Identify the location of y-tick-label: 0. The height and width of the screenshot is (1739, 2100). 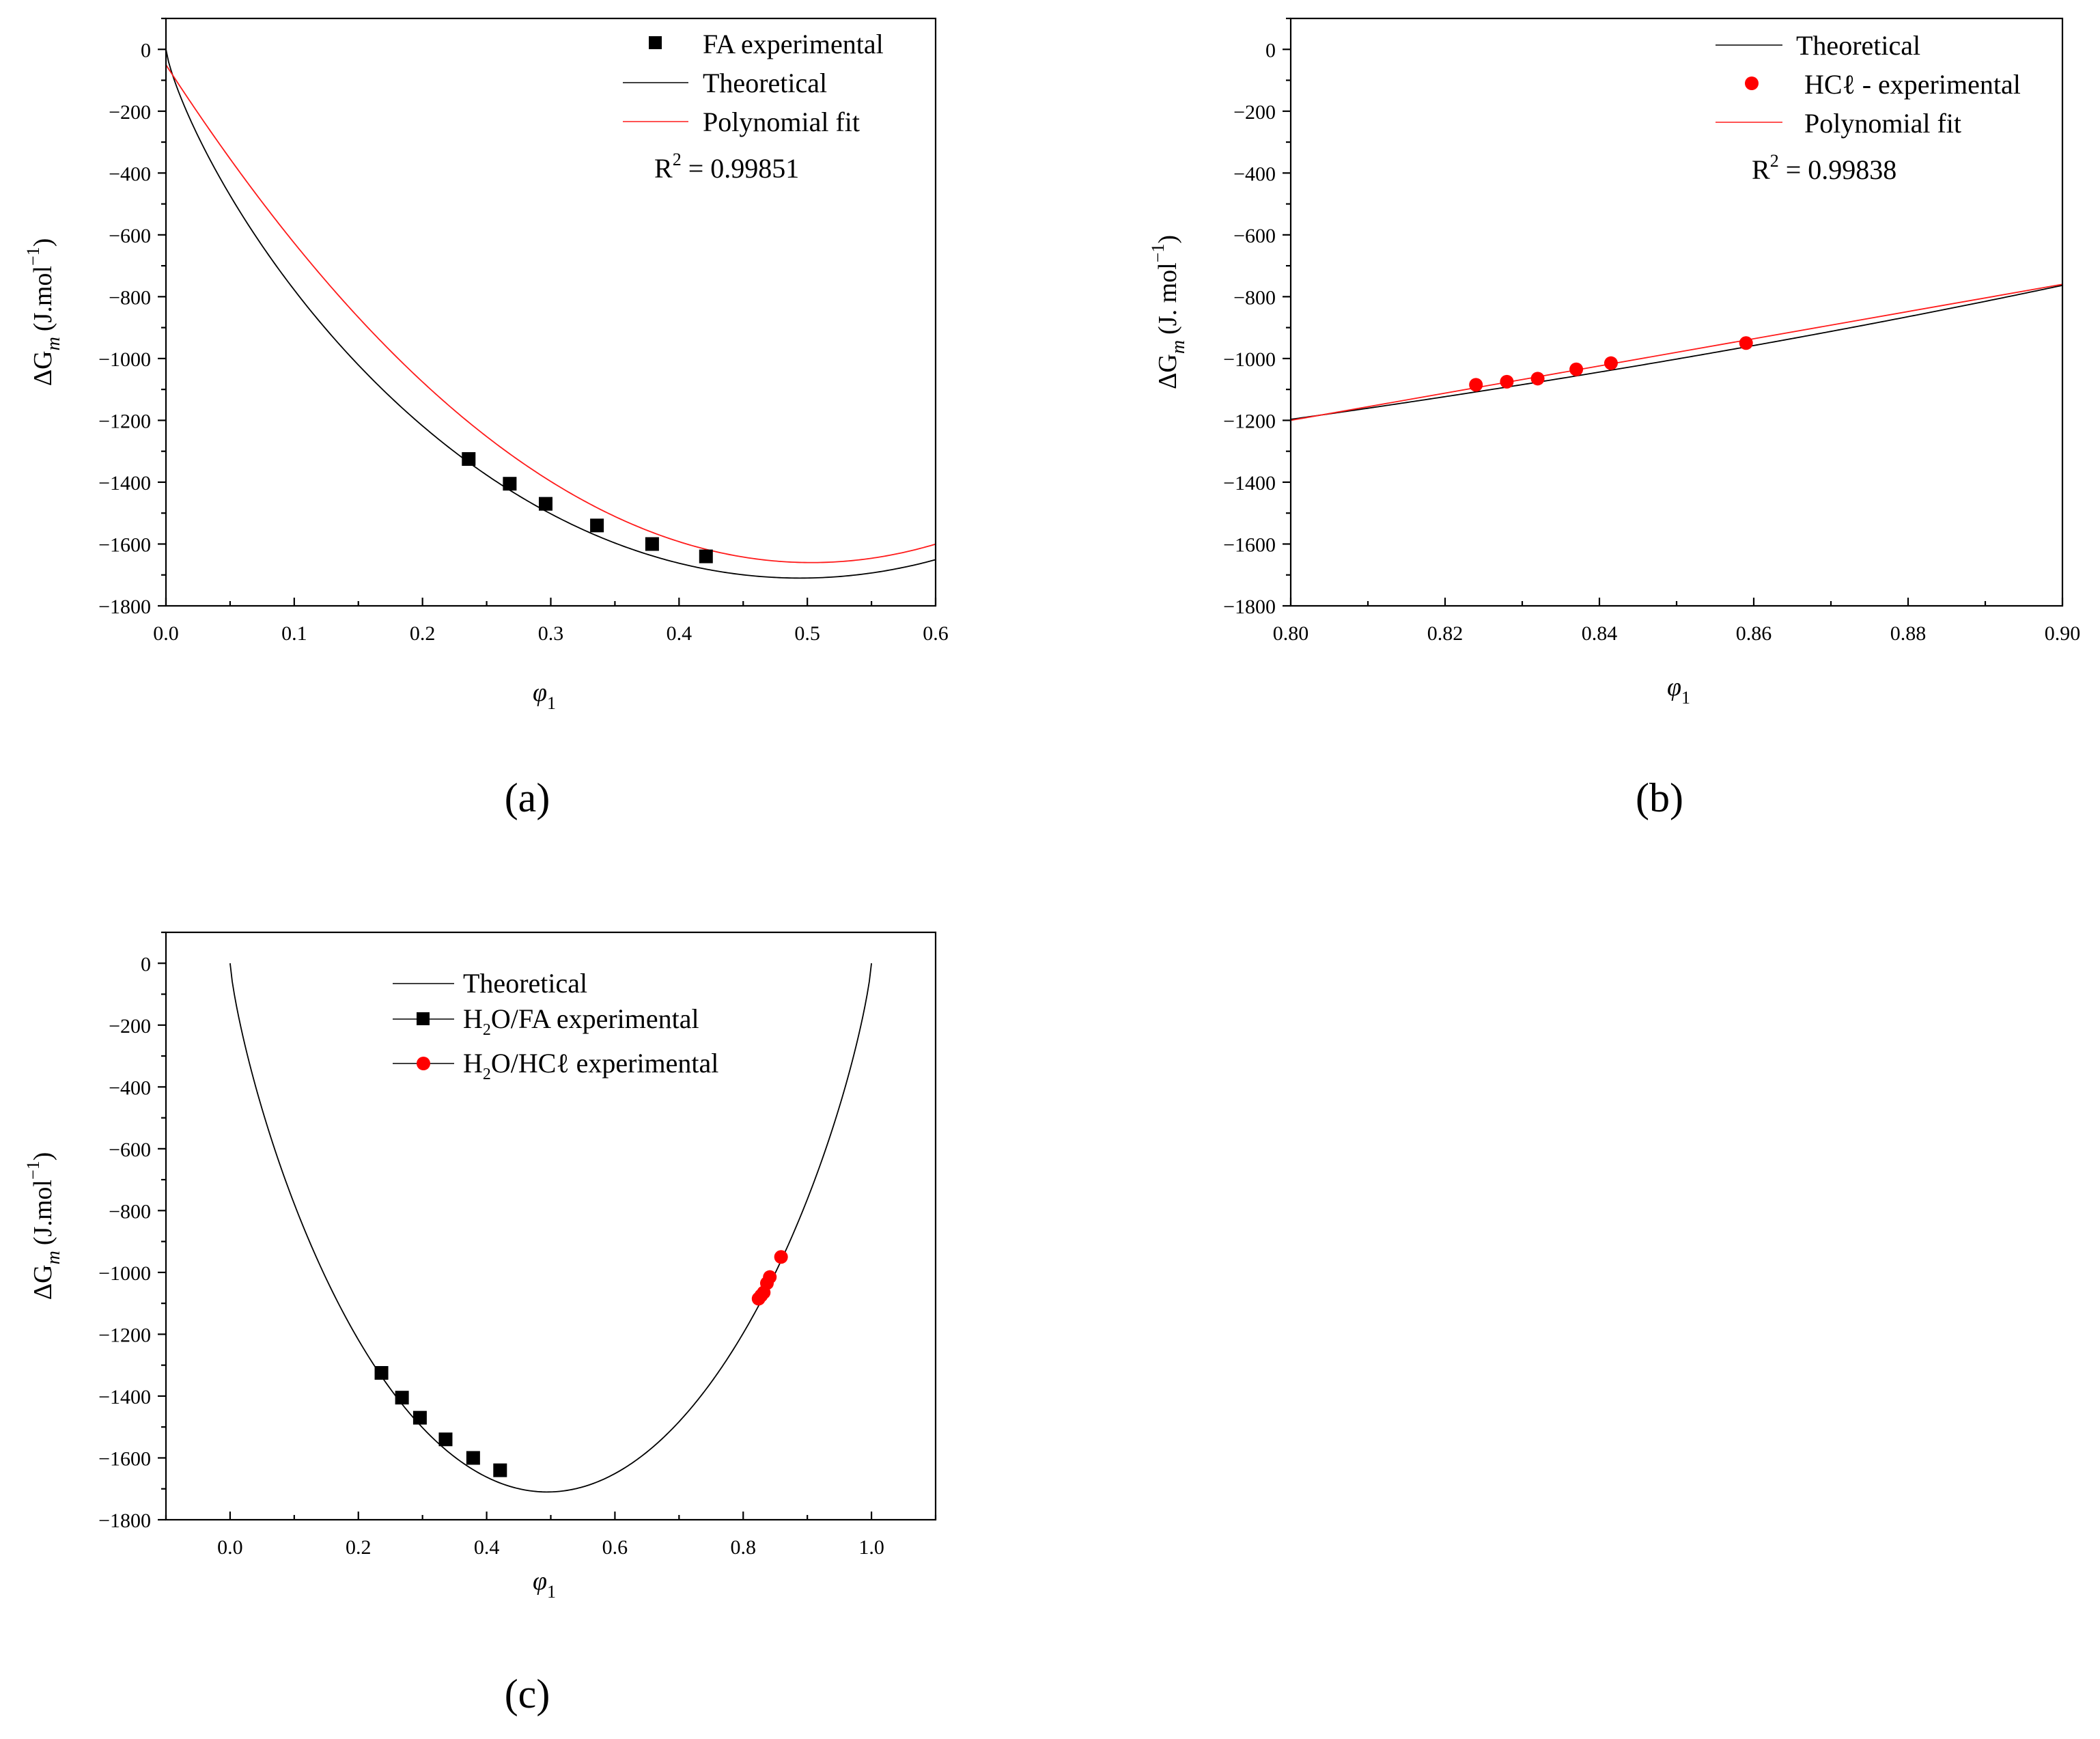
(1270, 50).